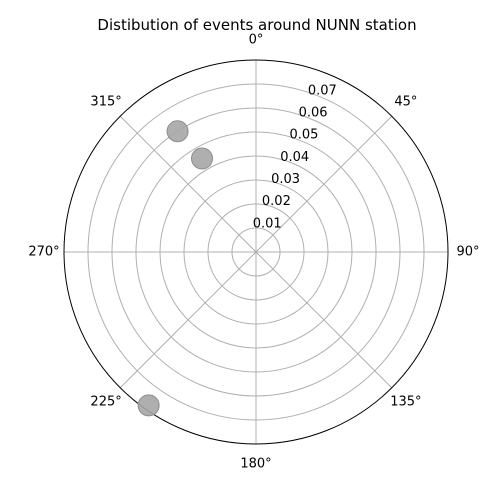  What do you see at coordinates (256, 40) in the screenshot?
I see `angle-tick-label: 0°` at bounding box center [256, 40].